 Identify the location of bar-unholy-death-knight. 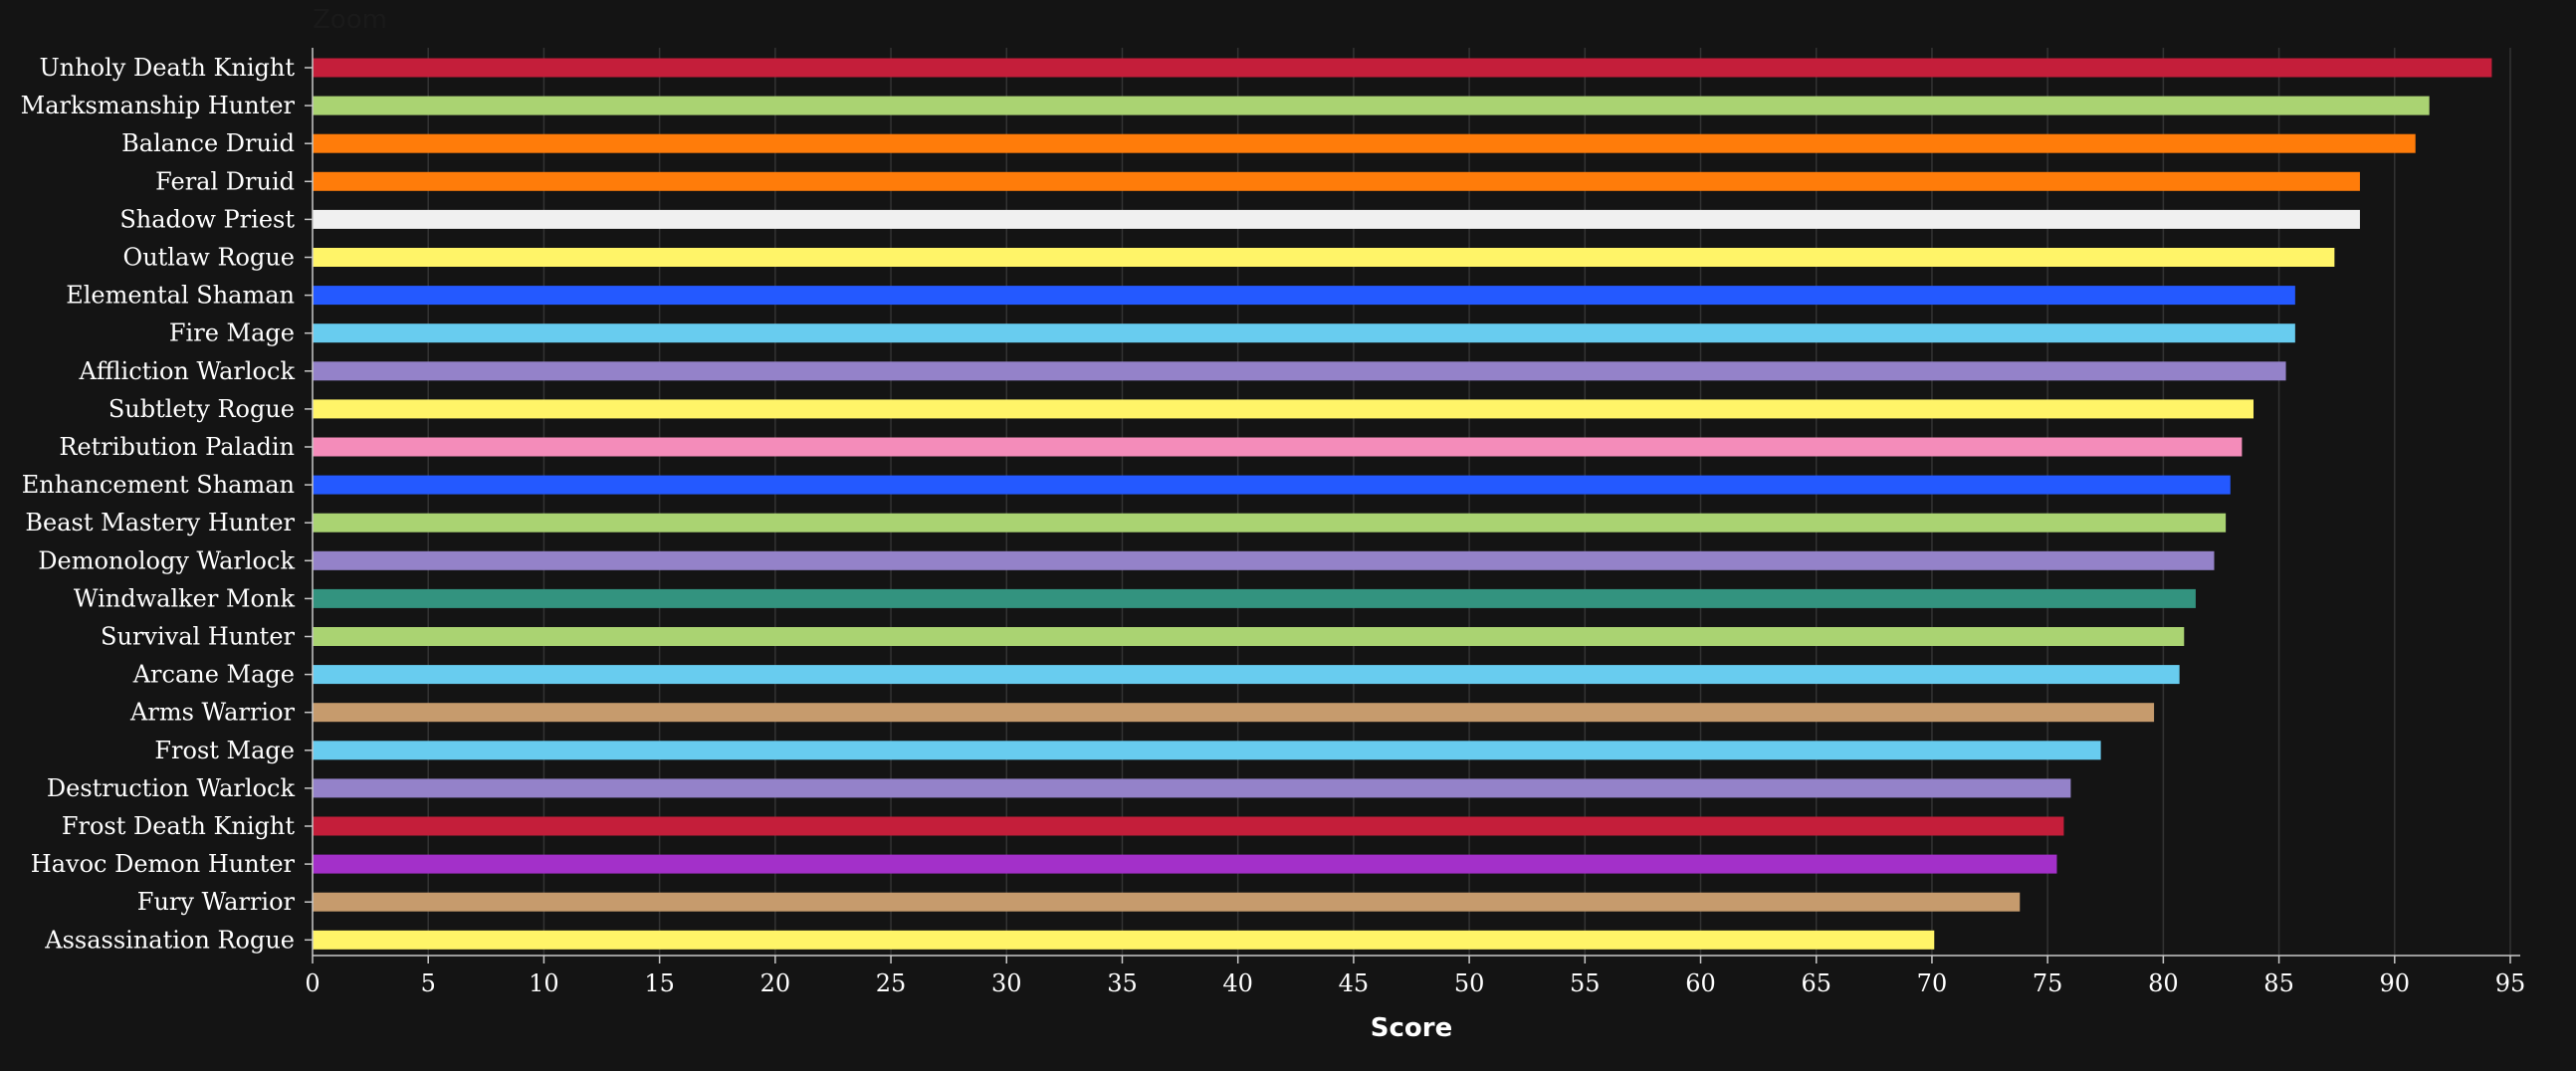
(1402, 68).